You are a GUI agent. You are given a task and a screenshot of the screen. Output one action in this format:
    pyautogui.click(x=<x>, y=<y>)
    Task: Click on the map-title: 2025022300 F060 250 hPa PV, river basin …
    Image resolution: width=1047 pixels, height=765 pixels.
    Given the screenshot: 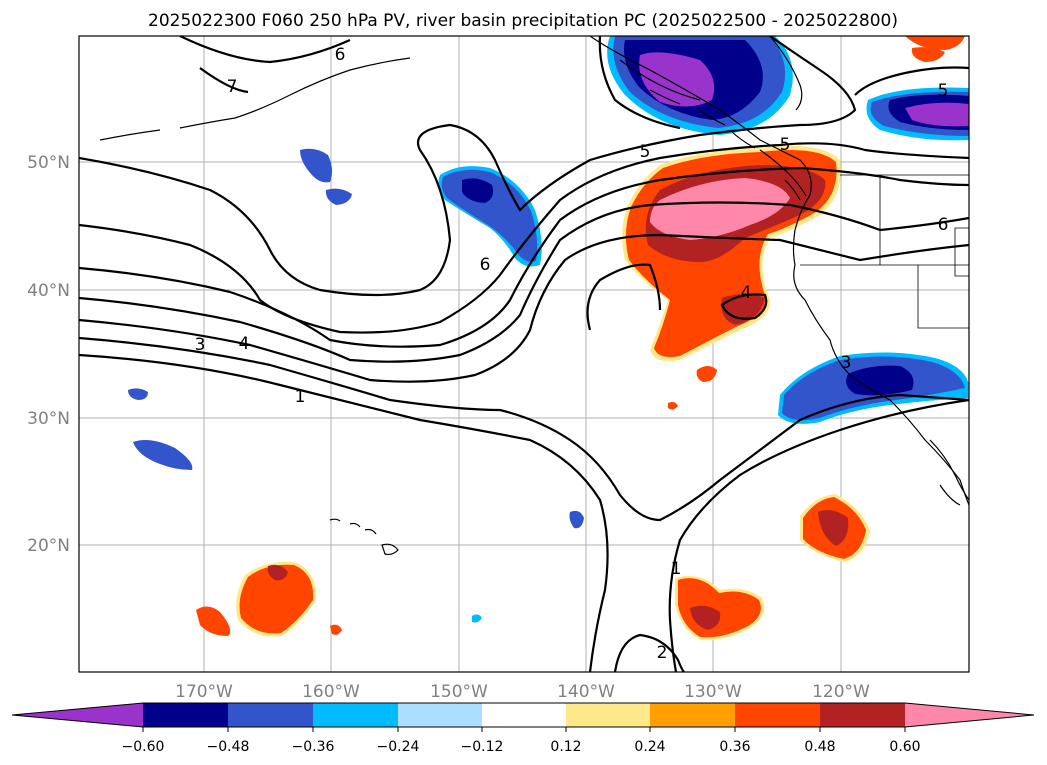 What is the action you would take?
    pyautogui.click(x=523, y=21)
    